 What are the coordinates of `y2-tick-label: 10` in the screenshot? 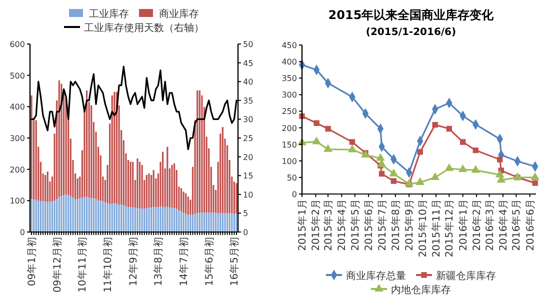 It's located at (248, 195).